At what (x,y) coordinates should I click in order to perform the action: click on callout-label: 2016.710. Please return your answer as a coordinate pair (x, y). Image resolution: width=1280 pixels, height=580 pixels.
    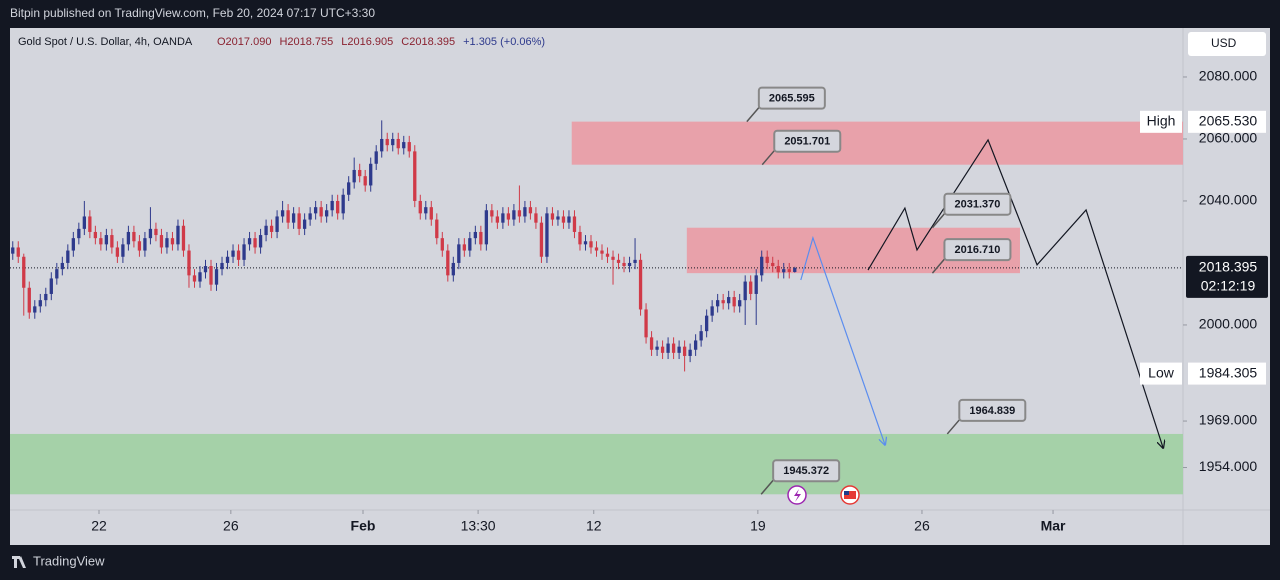
    Looking at the image, I should click on (977, 250).